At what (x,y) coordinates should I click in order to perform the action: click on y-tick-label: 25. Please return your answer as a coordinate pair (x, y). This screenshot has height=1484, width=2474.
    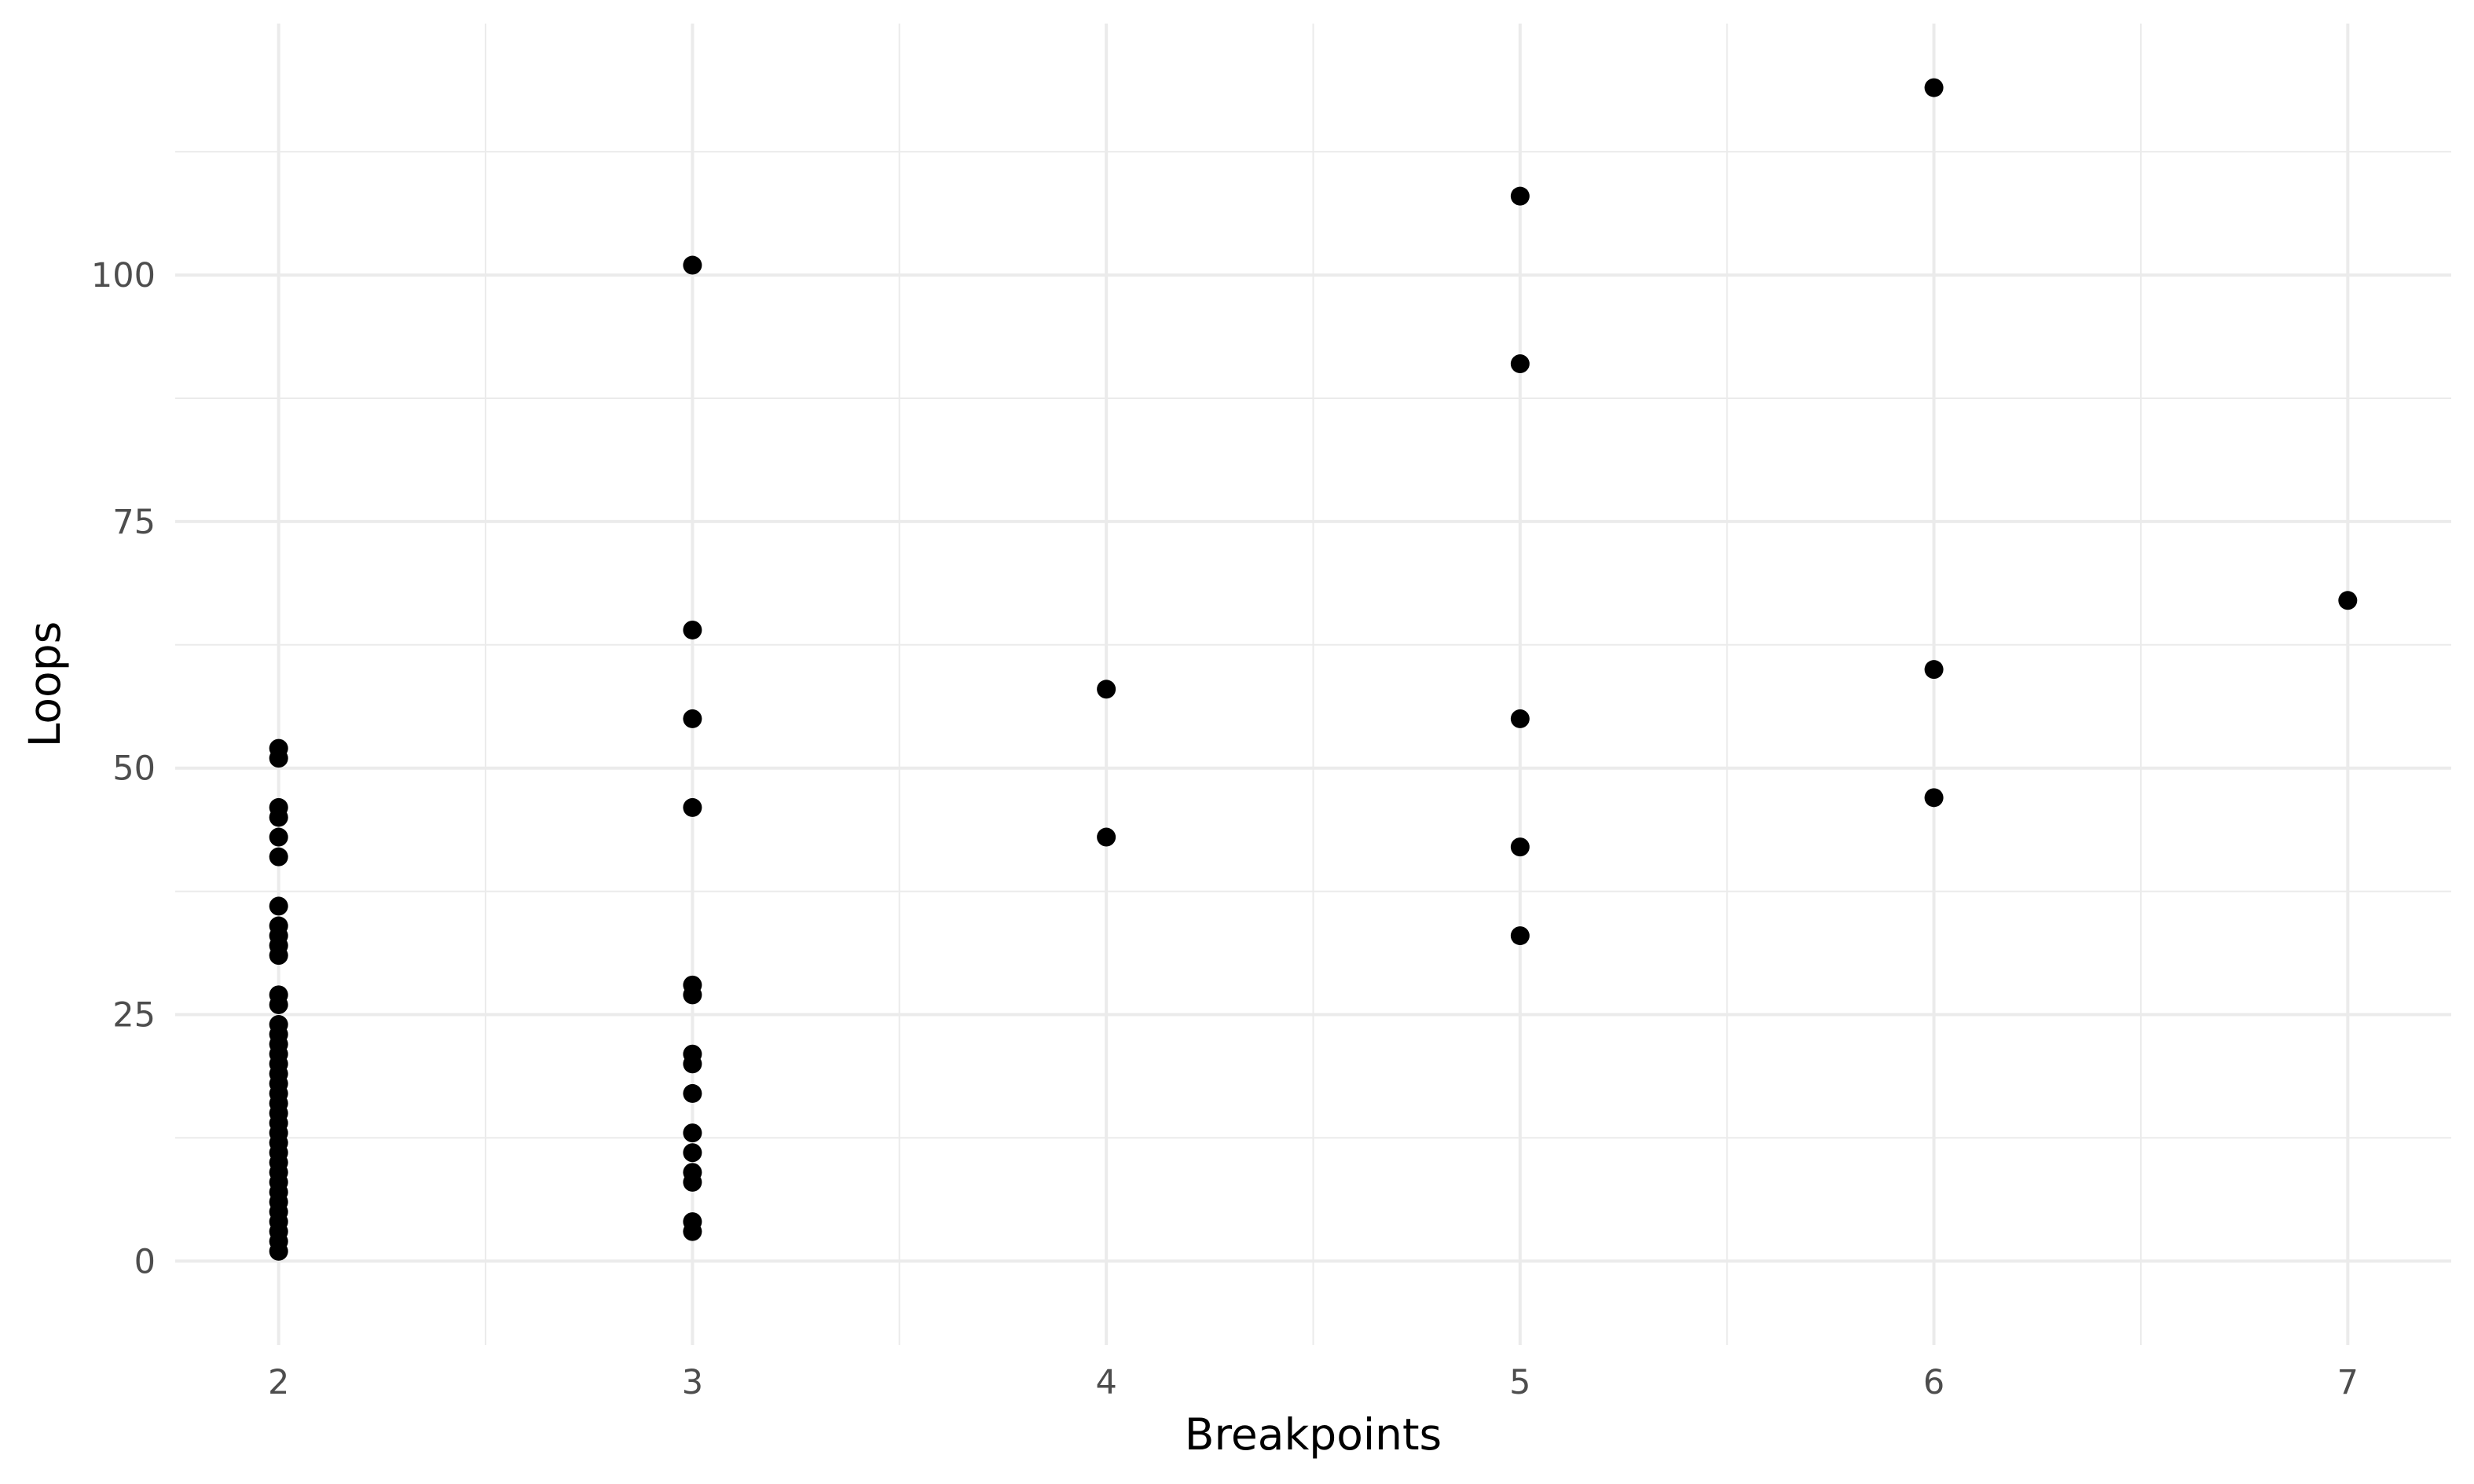
    Looking at the image, I should click on (134, 1015).